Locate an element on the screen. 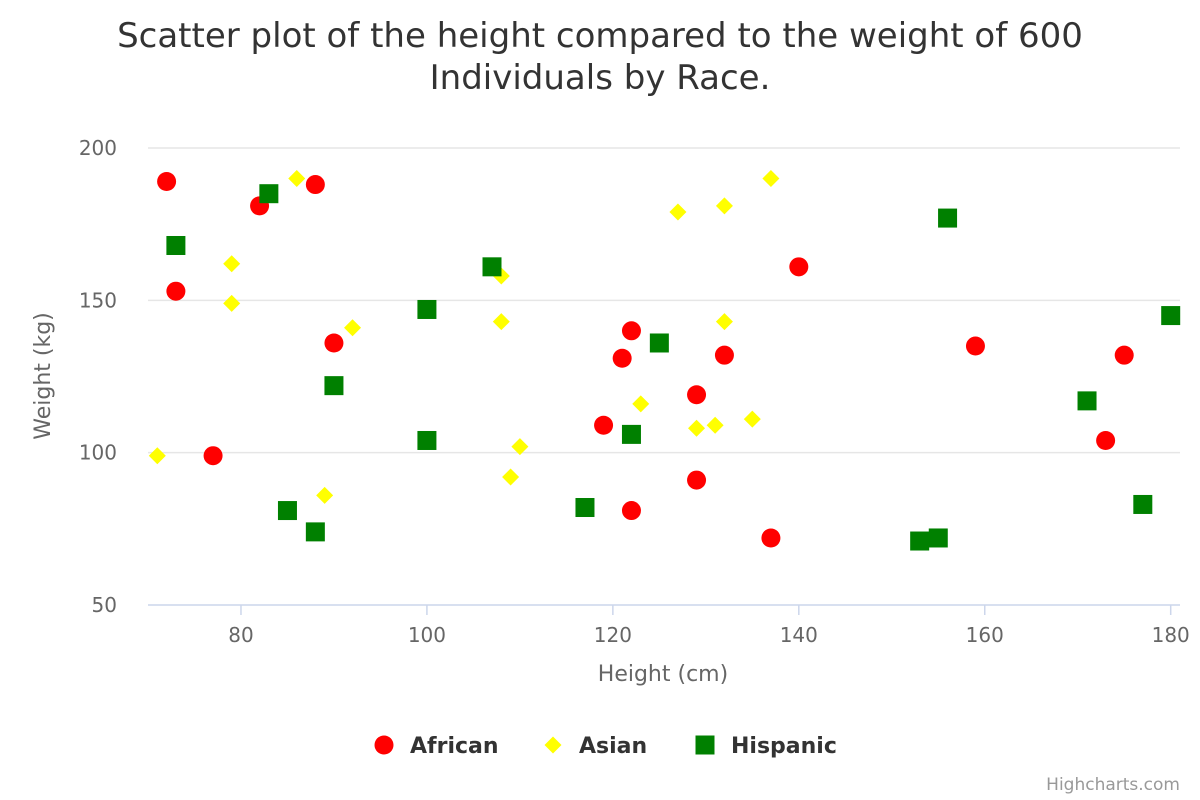 Image resolution: width=1200 pixels, height=800 pixels. credits-link: Highcharts.com is located at coordinates (1113, 785).